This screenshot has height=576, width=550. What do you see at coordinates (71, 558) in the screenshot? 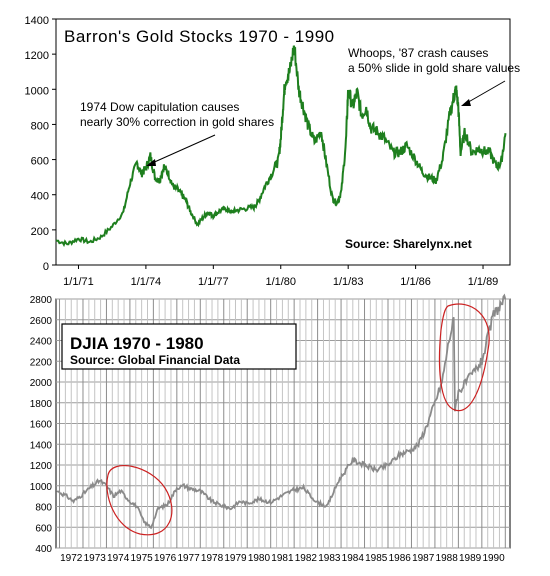
I see `djia-x-tick-label: 1972` at bounding box center [71, 558].